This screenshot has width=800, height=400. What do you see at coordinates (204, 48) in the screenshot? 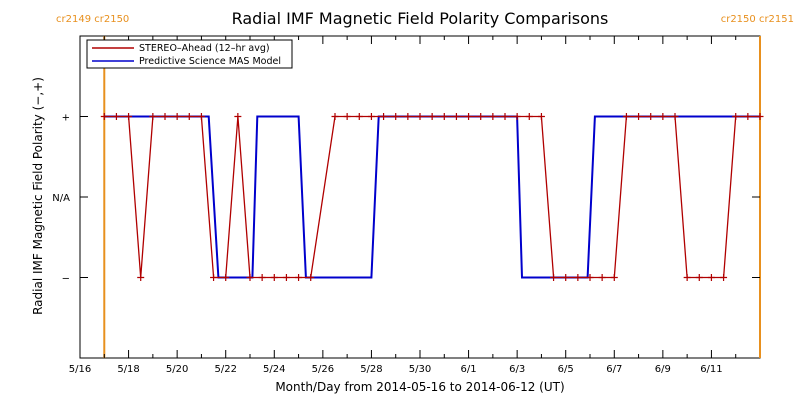
I see `legend-label-stereo: STEREO–Ahead (12–hr avg)` at bounding box center [204, 48].